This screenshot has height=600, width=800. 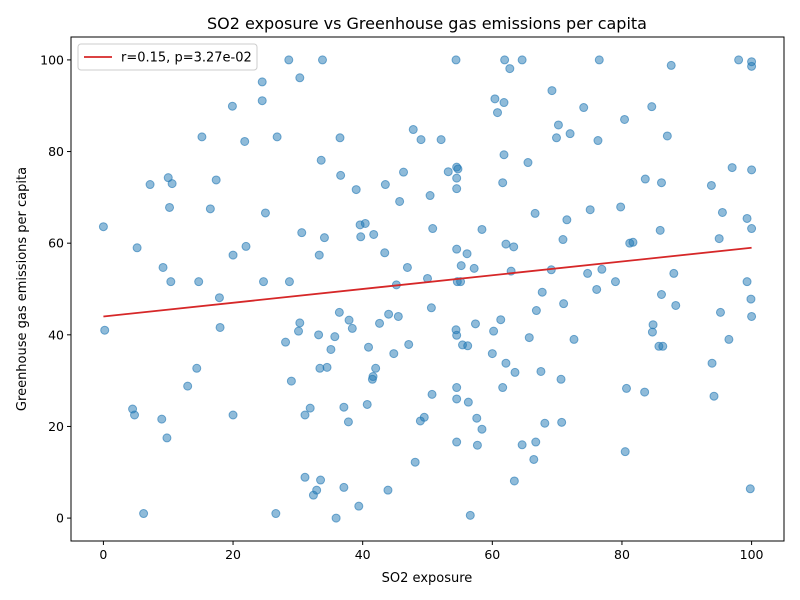 What do you see at coordinates (56, 151) in the screenshot?
I see `y-tick-label: 80` at bounding box center [56, 151].